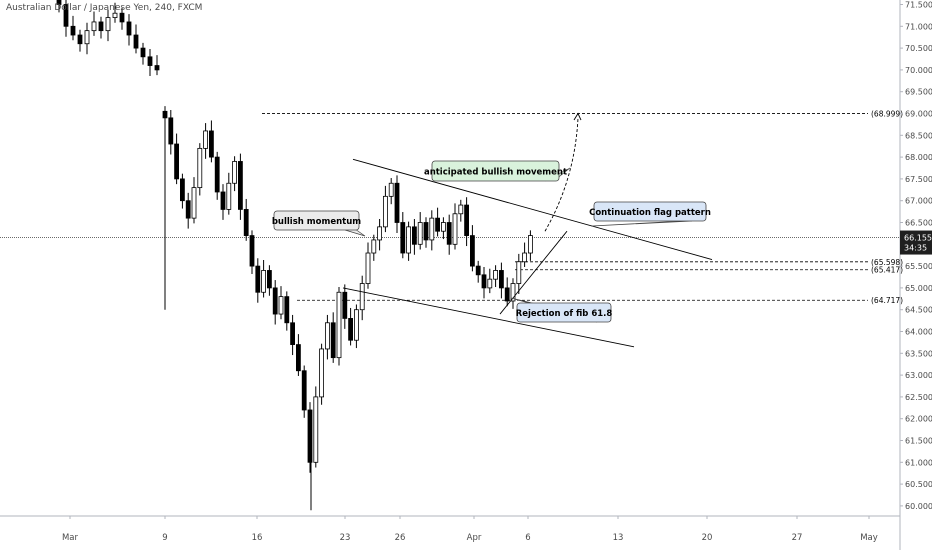 The image size is (932, 554). I want to click on x-tick-label: Mar, so click(70, 538).